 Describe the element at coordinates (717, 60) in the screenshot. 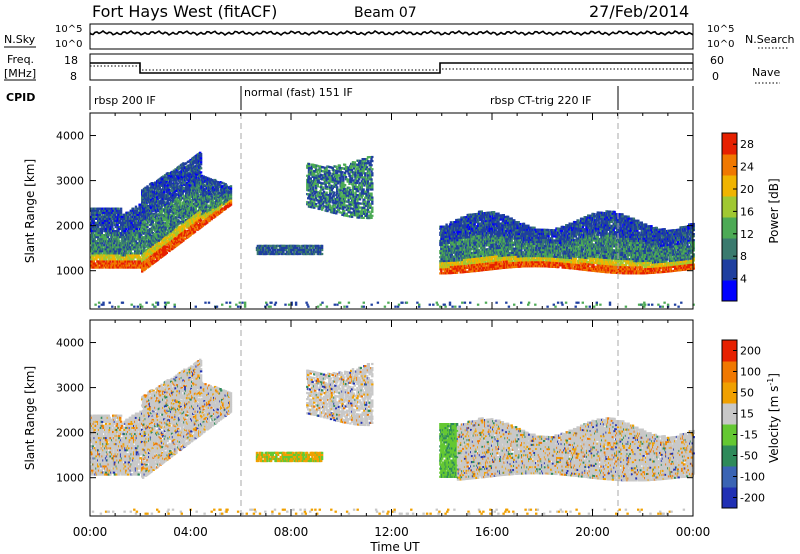

I see `nave-tick-top: 60` at that location.